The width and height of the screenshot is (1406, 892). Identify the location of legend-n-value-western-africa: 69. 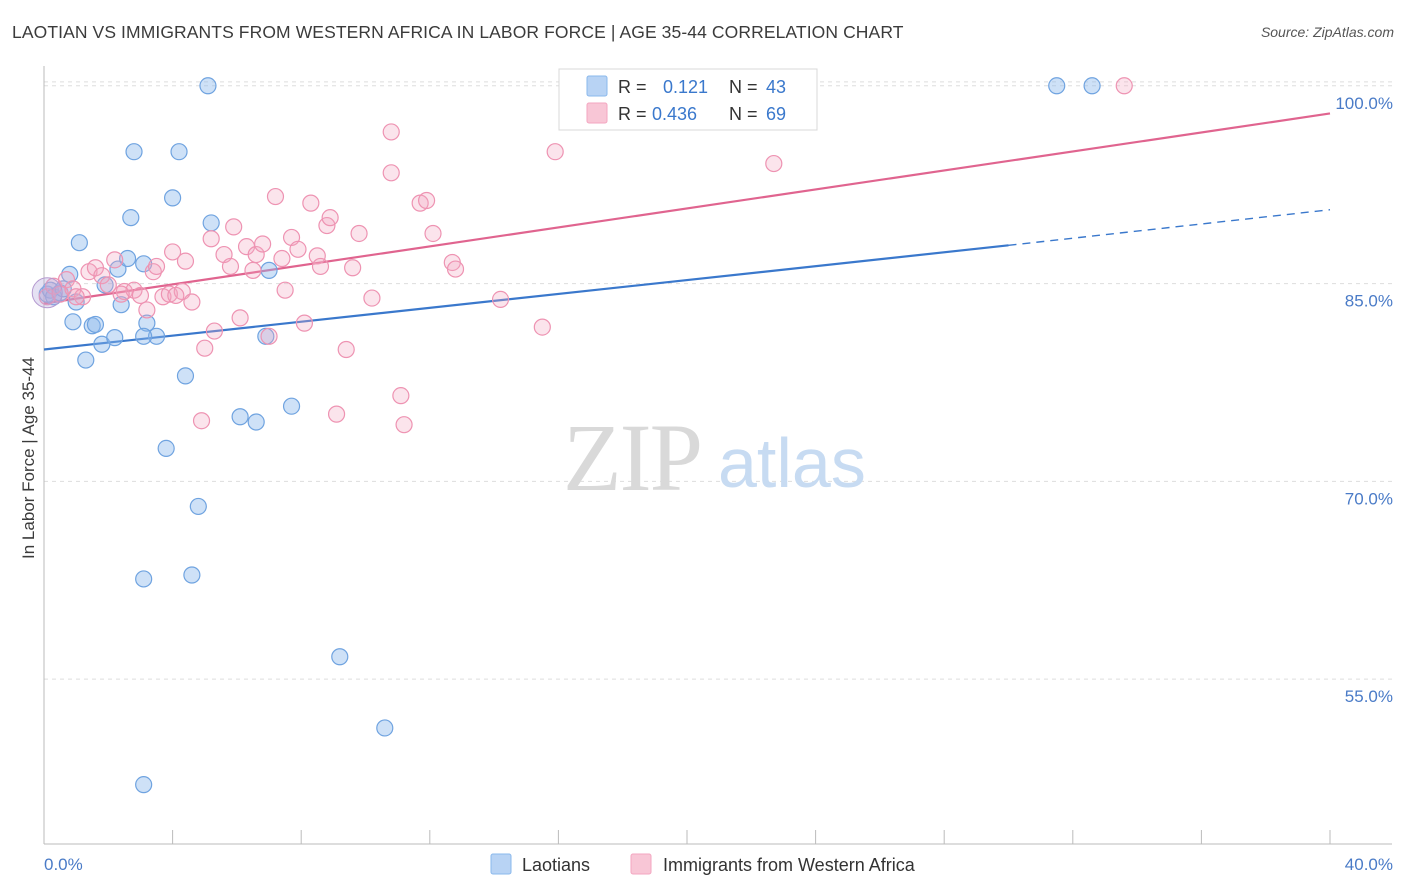
(776, 114).